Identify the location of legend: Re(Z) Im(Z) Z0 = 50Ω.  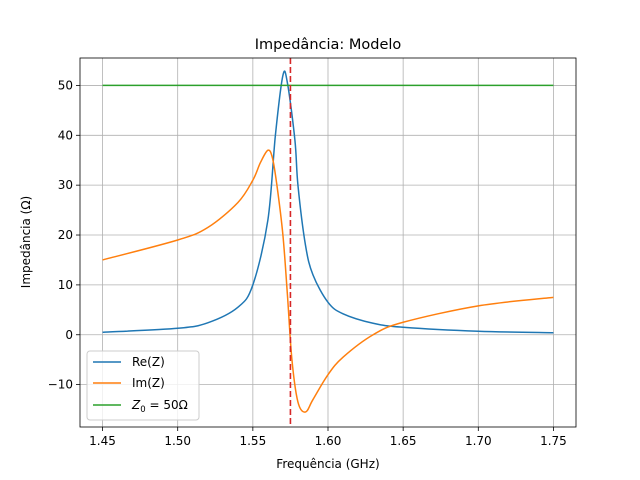
(143, 385).